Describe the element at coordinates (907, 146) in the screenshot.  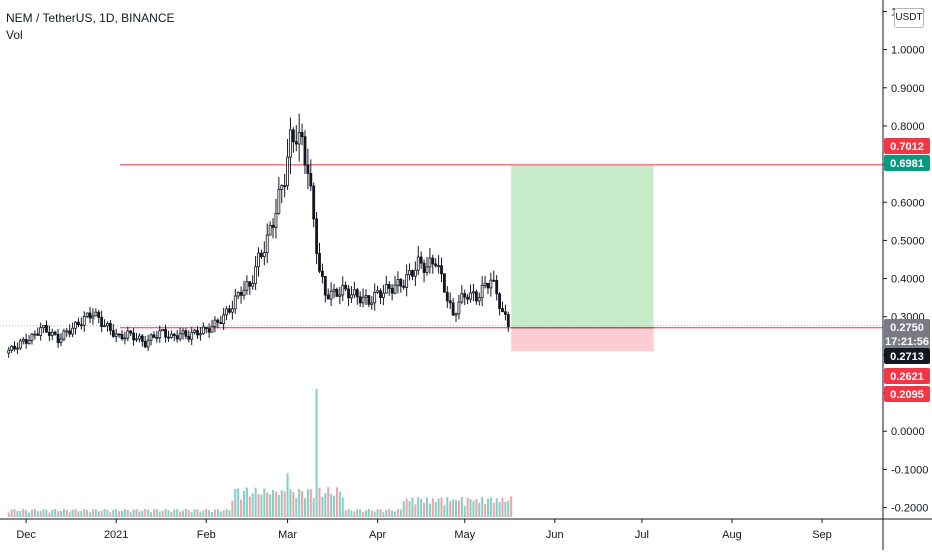
I see `price-label-bg` at that location.